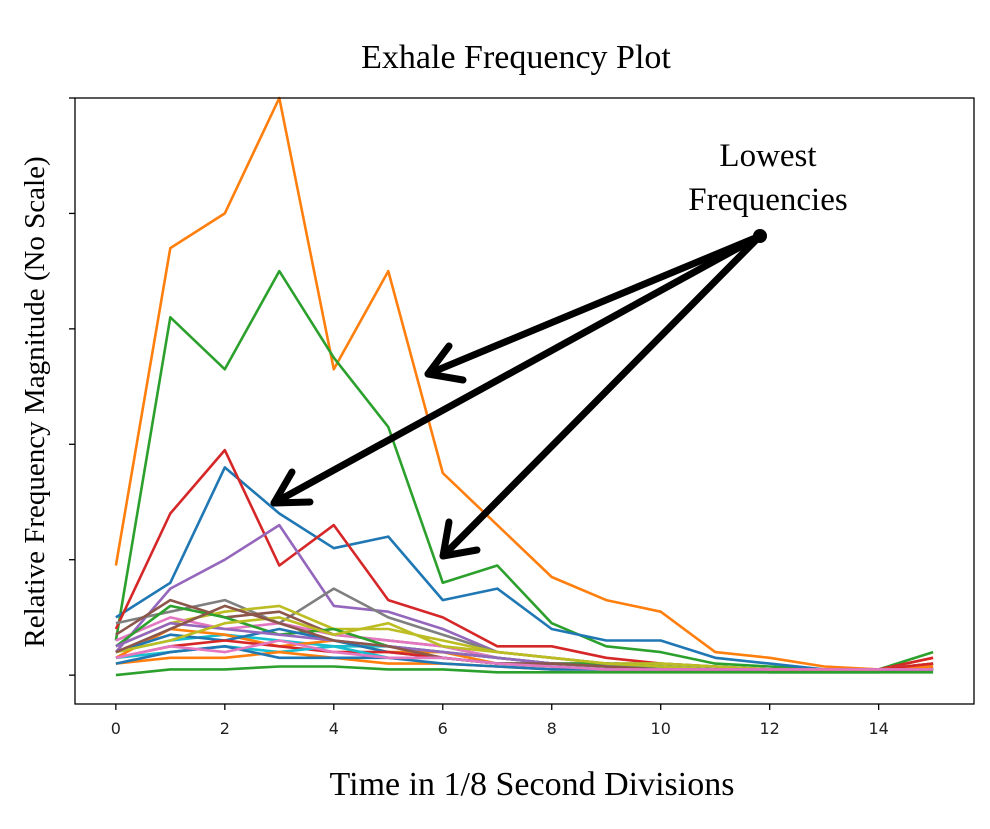  I want to click on x-tick-label: 10, so click(661, 728).